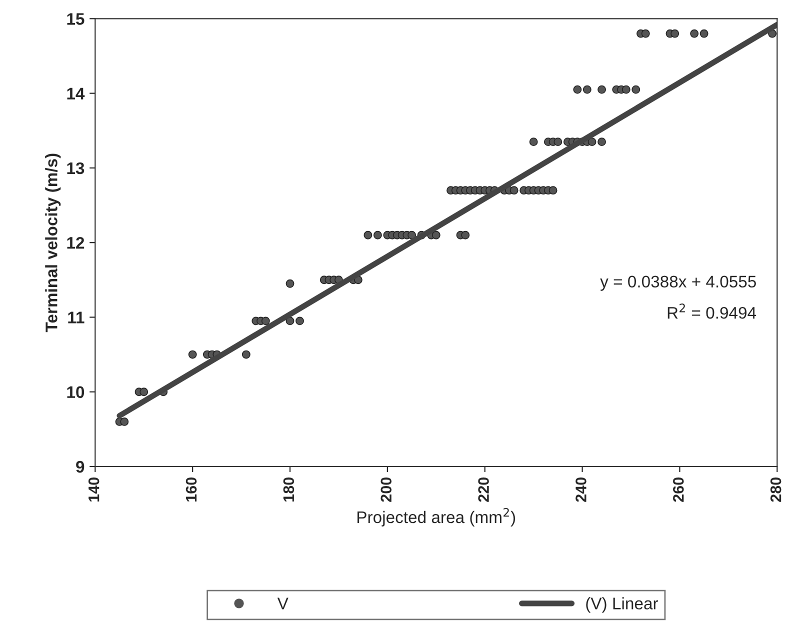 This screenshot has height=622, width=793. I want to click on x-axis-title: Projected area (mm$^{2}$), so click(437, 517).